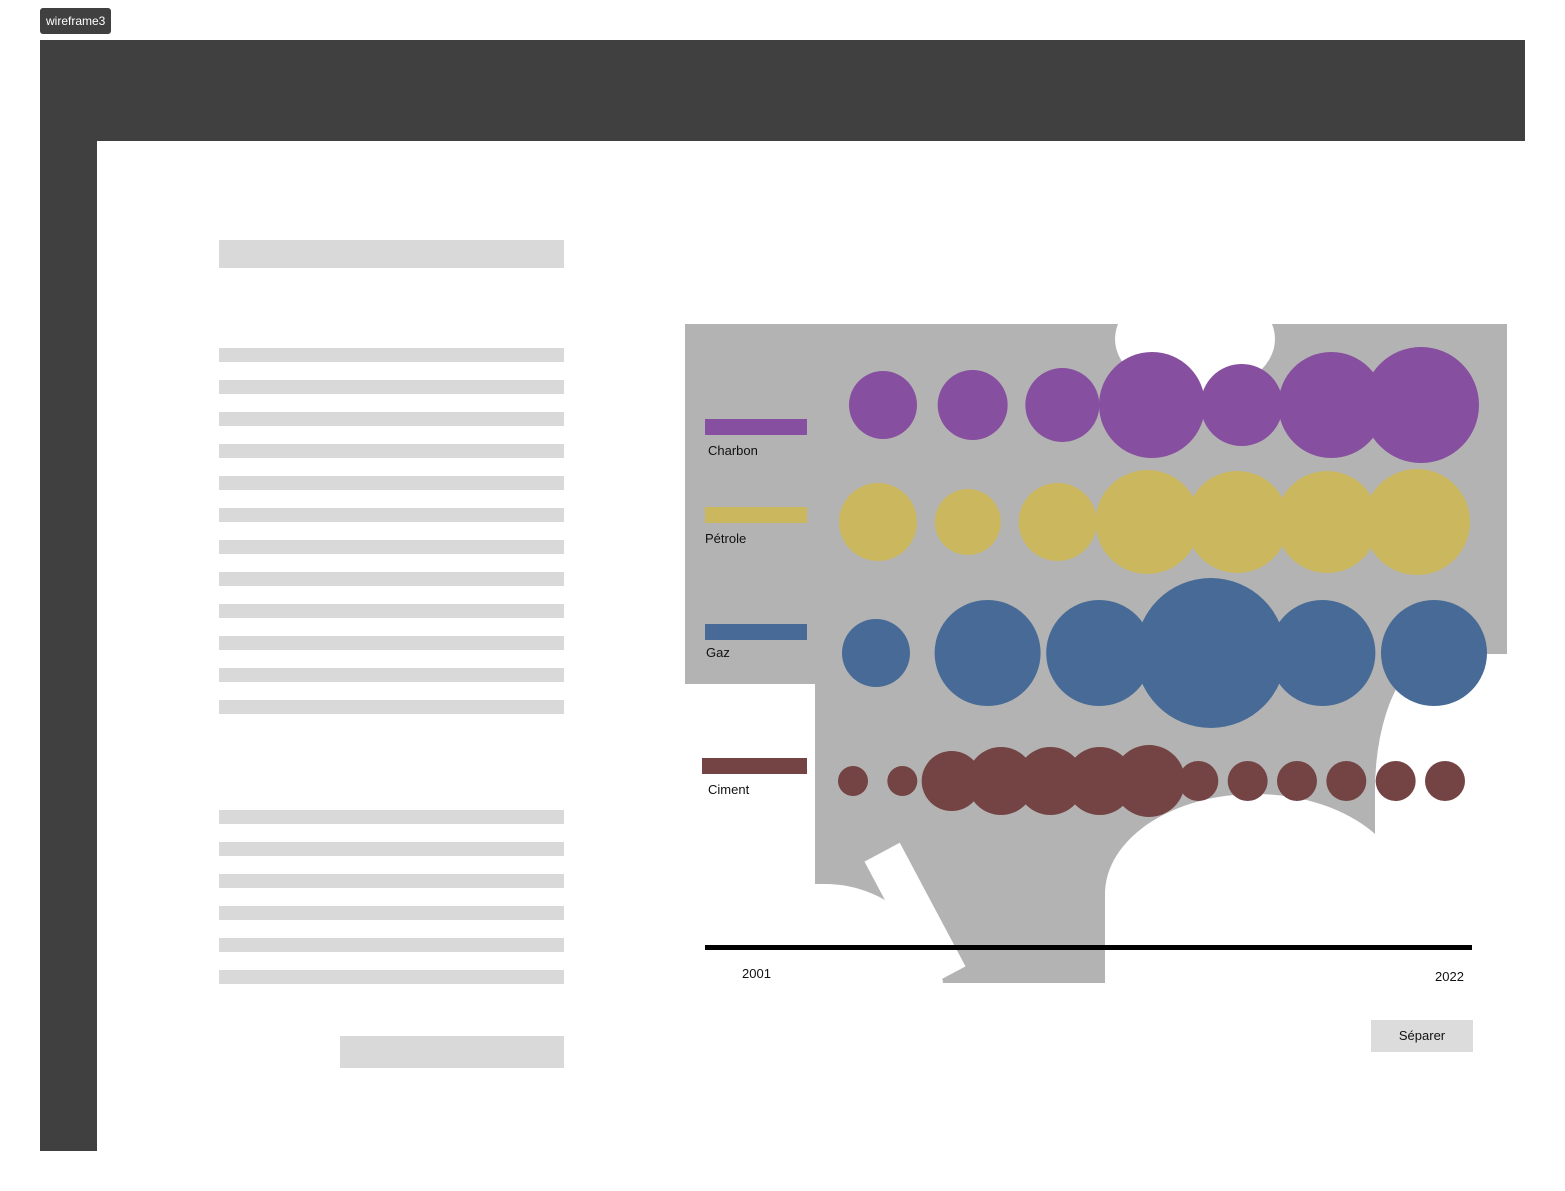  Describe the element at coordinates (1417, 522) in the screenshot. I see `bubble-pétrole-7` at that location.